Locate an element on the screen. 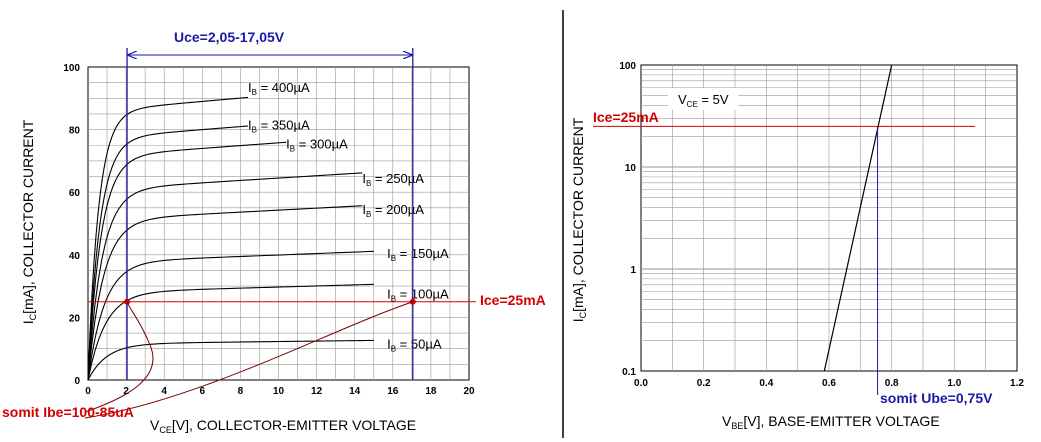 The height and width of the screenshot is (442, 1041). x-tick-label: 1.2 is located at coordinates (1017, 383).